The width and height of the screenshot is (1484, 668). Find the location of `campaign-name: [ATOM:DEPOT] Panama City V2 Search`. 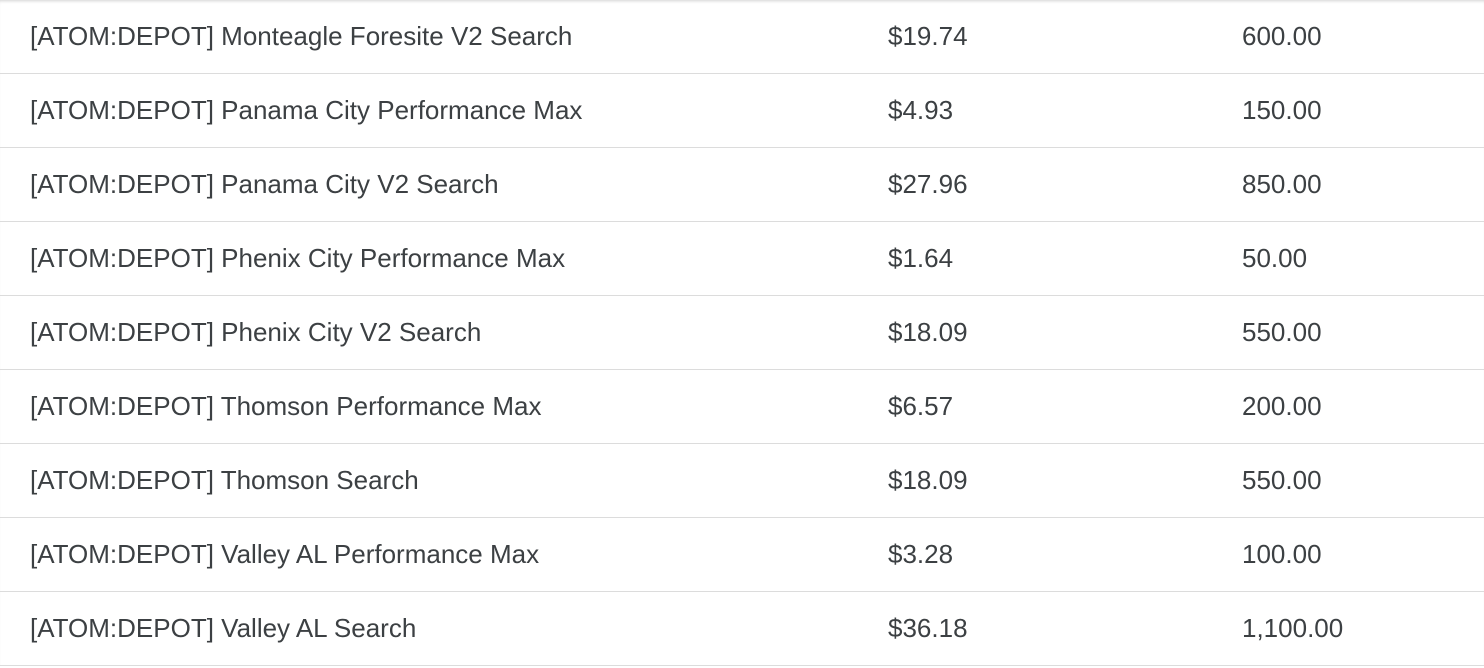

campaign-name: [ATOM:DEPOT] Panama City V2 Search is located at coordinates (264, 184).